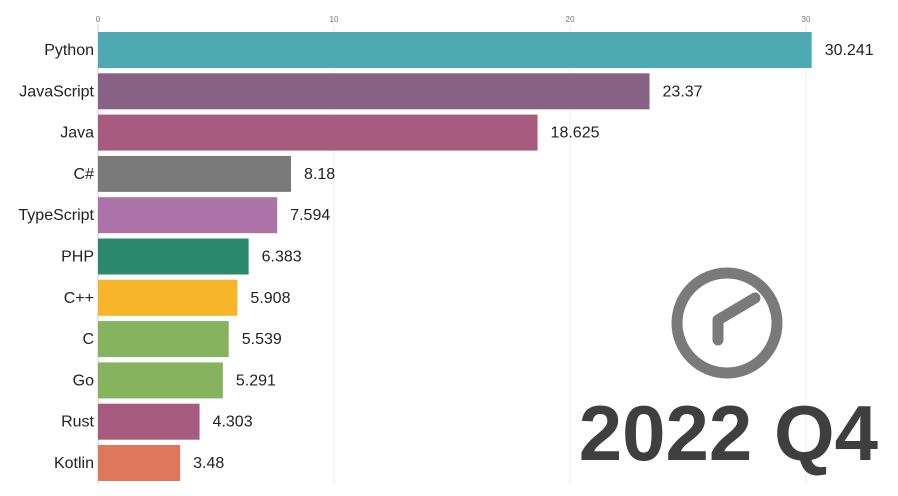 This screenshot has height=496, width=898. I want to click on category-label: Java, so click(77, 133).